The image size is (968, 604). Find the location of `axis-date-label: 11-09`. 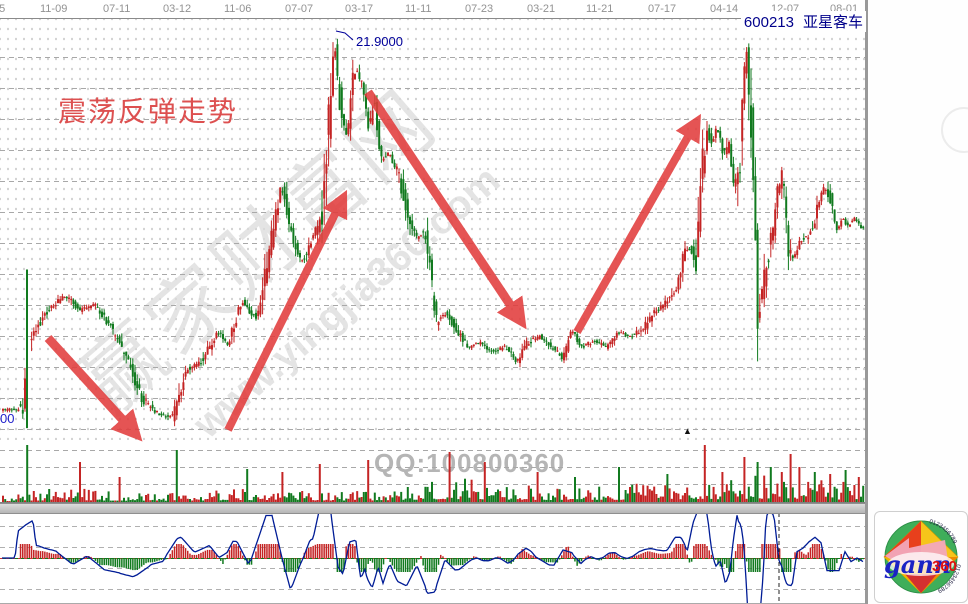

axis-date-label: 11-09 is located at coordinates (54, 9).